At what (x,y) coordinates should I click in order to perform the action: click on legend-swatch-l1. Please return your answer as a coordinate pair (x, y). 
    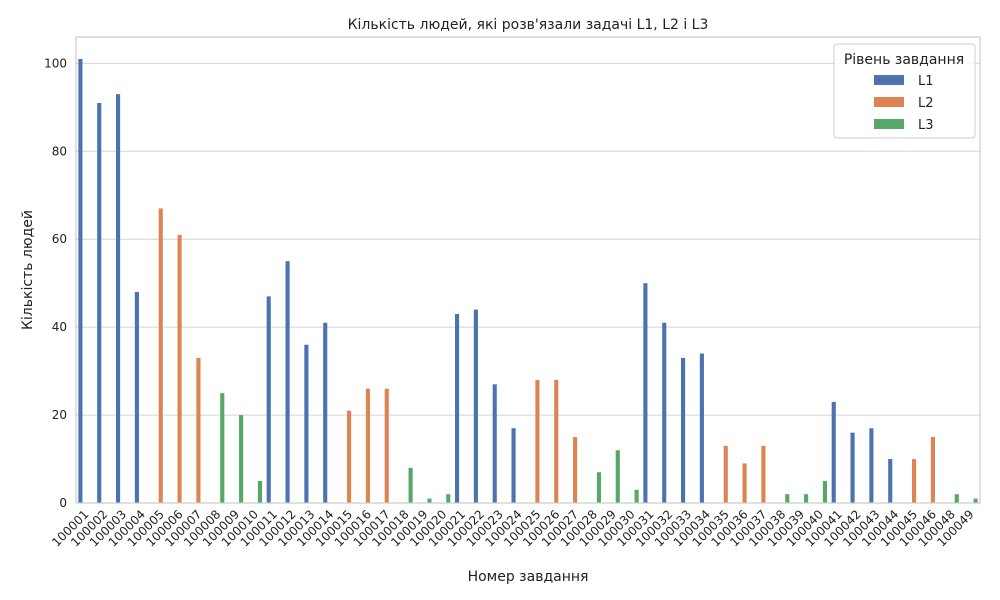
    Looking at the image, I should click on (889, 80).